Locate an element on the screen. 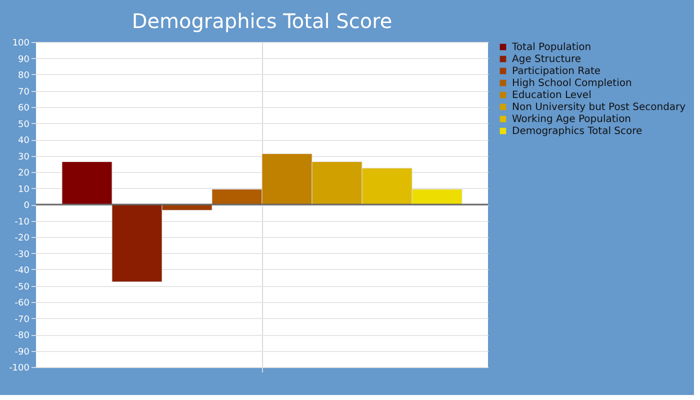 This screenshot has width=700, height=400. y-tick-label: -90 is located at coordinates (22, 352).